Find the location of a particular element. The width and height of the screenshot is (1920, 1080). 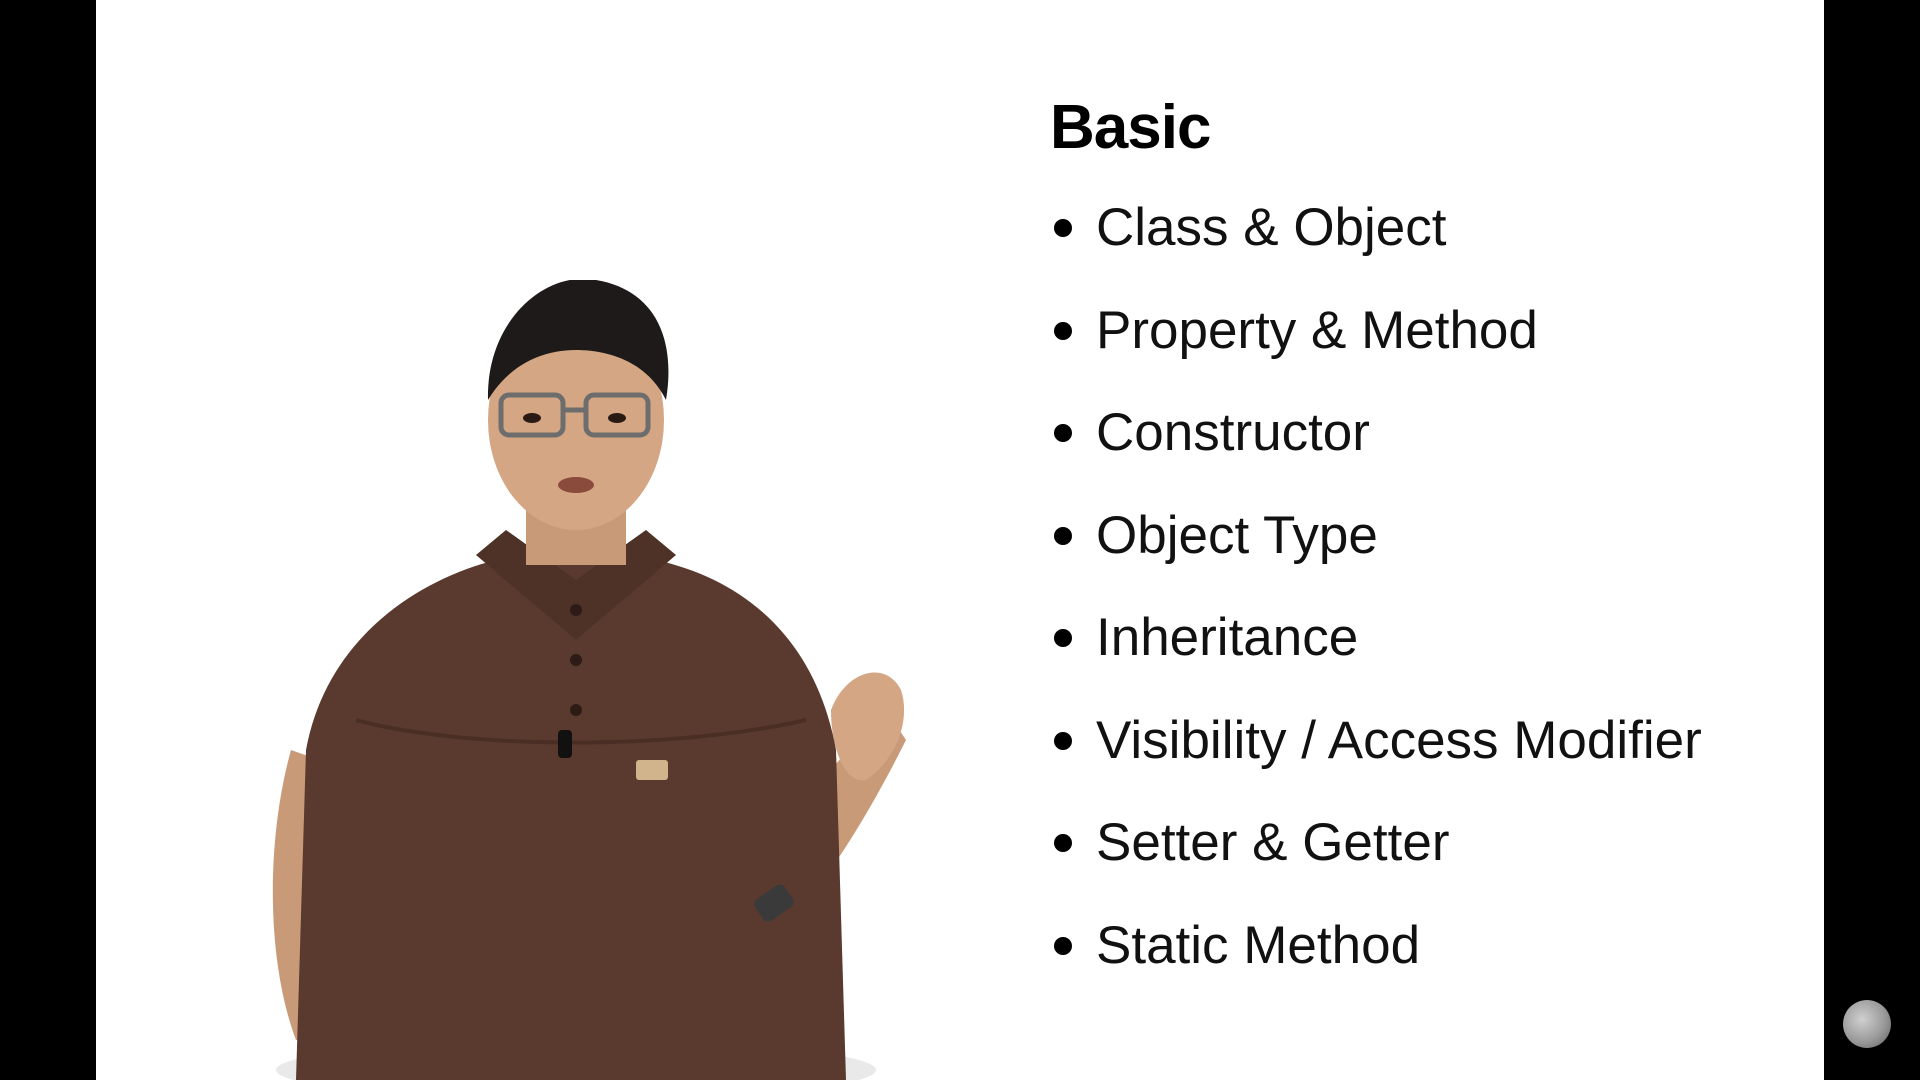

list-item: Inheritance is located at coordinates (1376, 649).